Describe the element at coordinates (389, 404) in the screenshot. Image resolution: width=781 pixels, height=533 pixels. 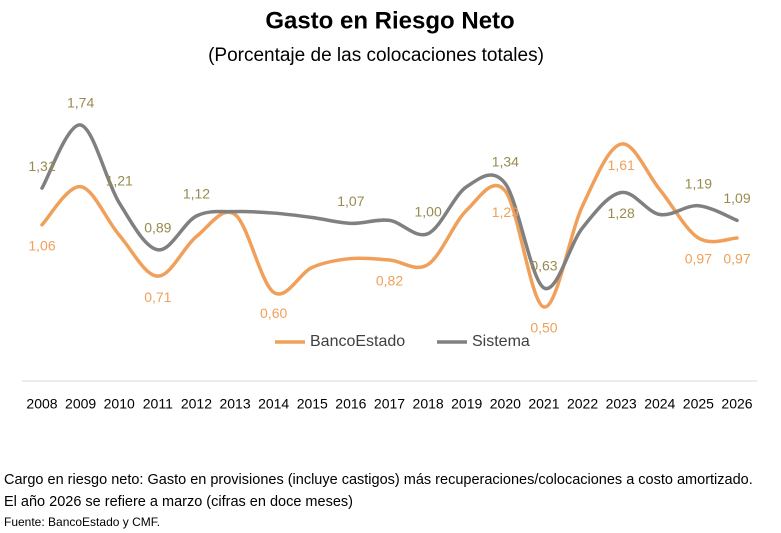
I see `x-tick-label: 2017` at that location.